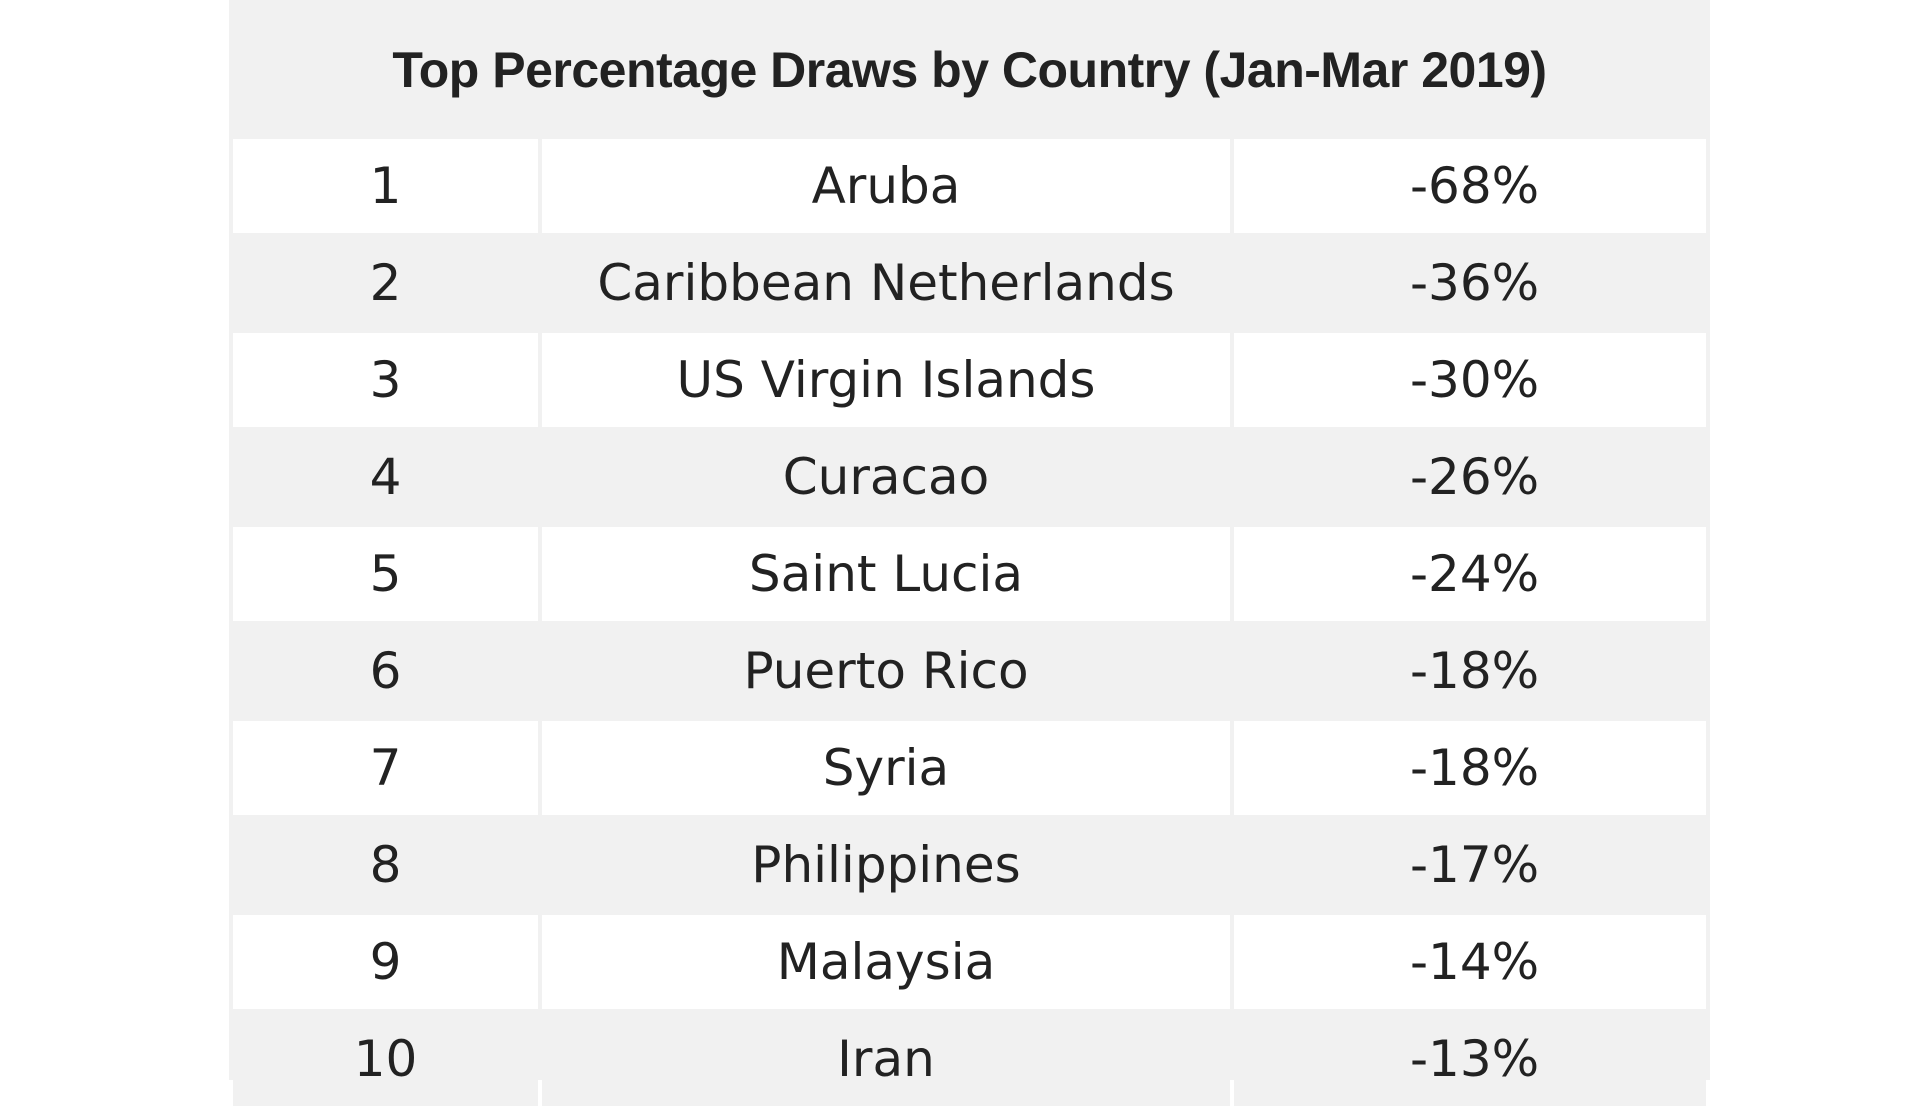 Image resolution: width=1920 pixels, height=1106 pixels. Describe the element at coordinates (886, 477) in the screenshot. I see `country-cell: Curacao` at that location.